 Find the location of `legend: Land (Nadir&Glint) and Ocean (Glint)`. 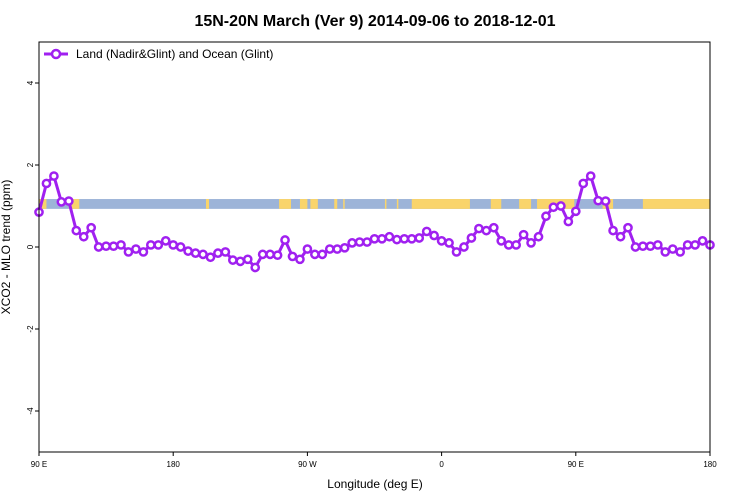

legend: Land (Nadir&Glint) and Ocean (Glint) is located at coordinates (158, 54).